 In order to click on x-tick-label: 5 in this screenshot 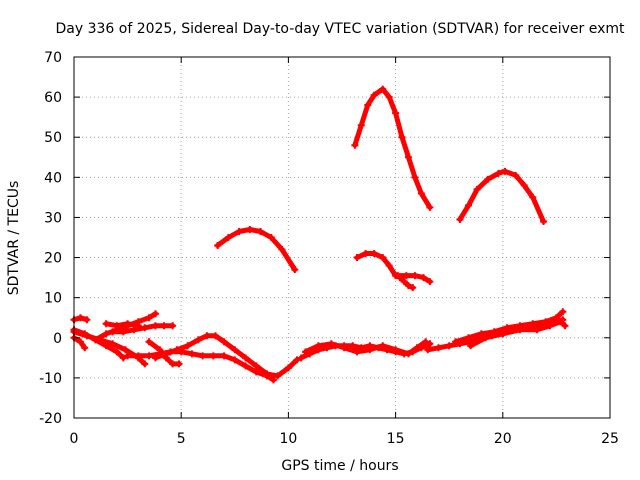, I will do `click(181, 439)`.